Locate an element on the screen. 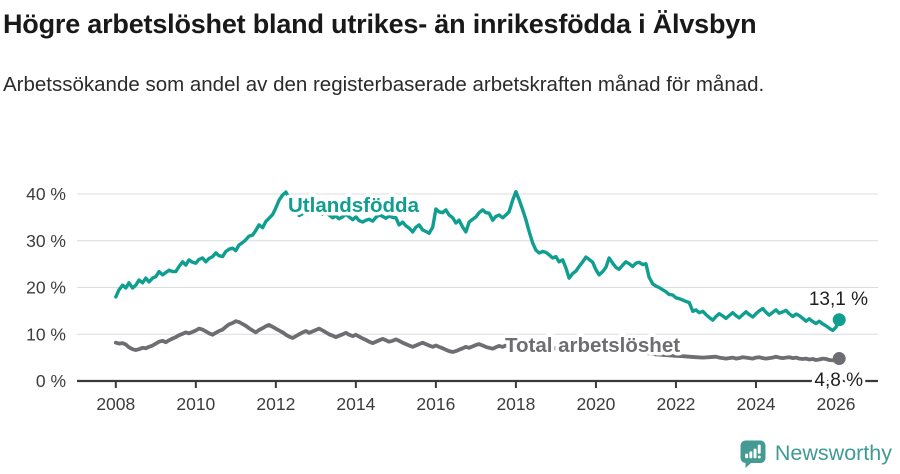 This screenshot has width=900, height=474. y-axis-labels: 0 % 10 % 20 % 30 % 40 % is located at coordinates (46, 287).